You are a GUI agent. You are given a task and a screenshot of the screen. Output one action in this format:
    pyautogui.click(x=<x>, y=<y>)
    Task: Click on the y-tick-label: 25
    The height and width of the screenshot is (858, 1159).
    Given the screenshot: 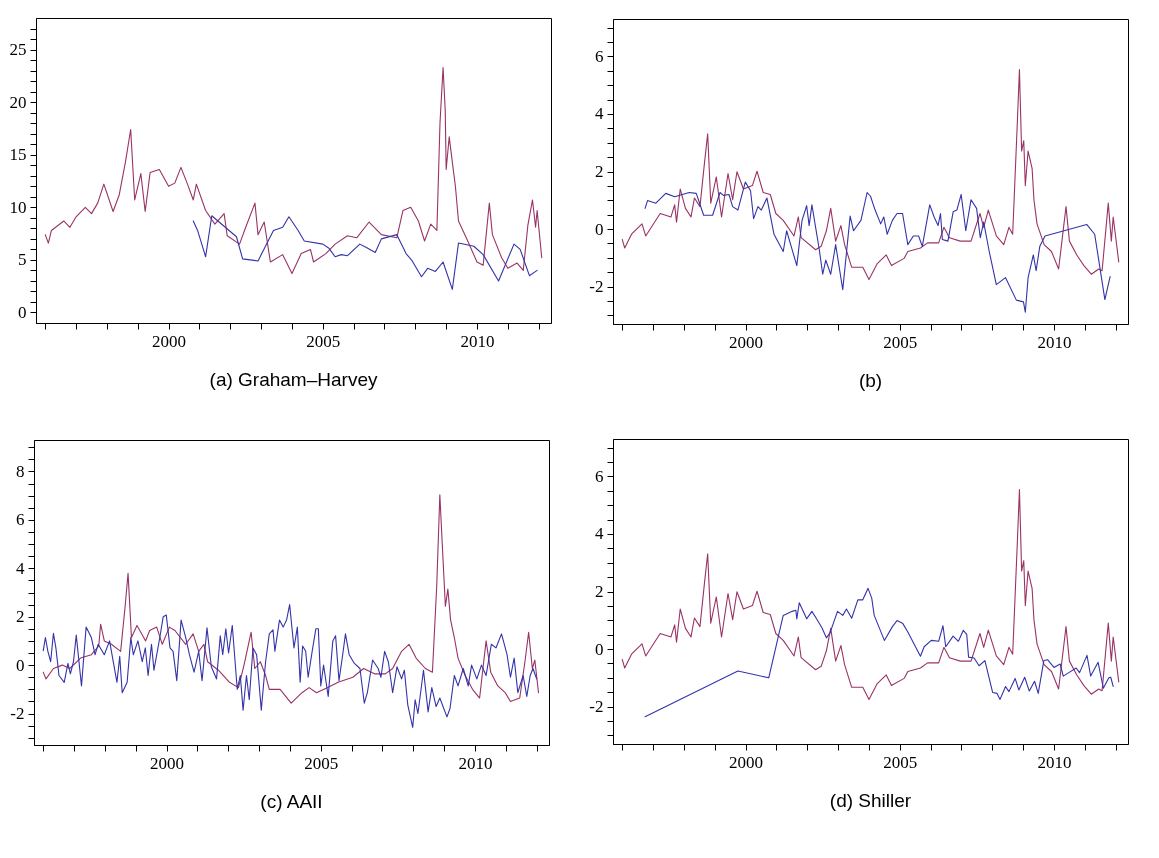 What is the action you would take?
    pyautogui.click(x=18, y=50)
    